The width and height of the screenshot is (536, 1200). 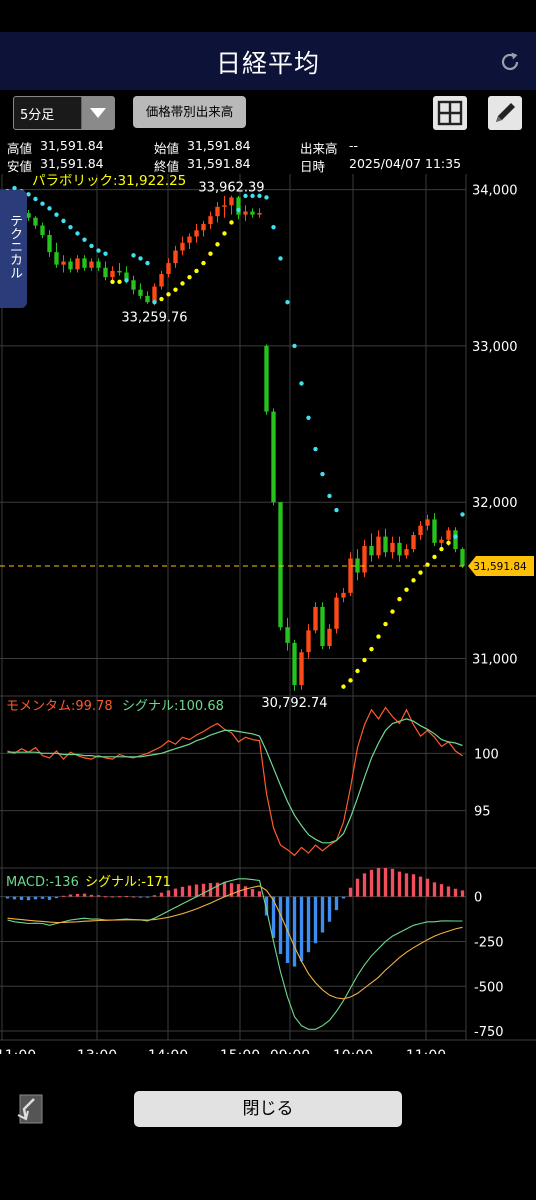 I want to click on technical-side-tab: テクニカル, so click(x=13, y=249).